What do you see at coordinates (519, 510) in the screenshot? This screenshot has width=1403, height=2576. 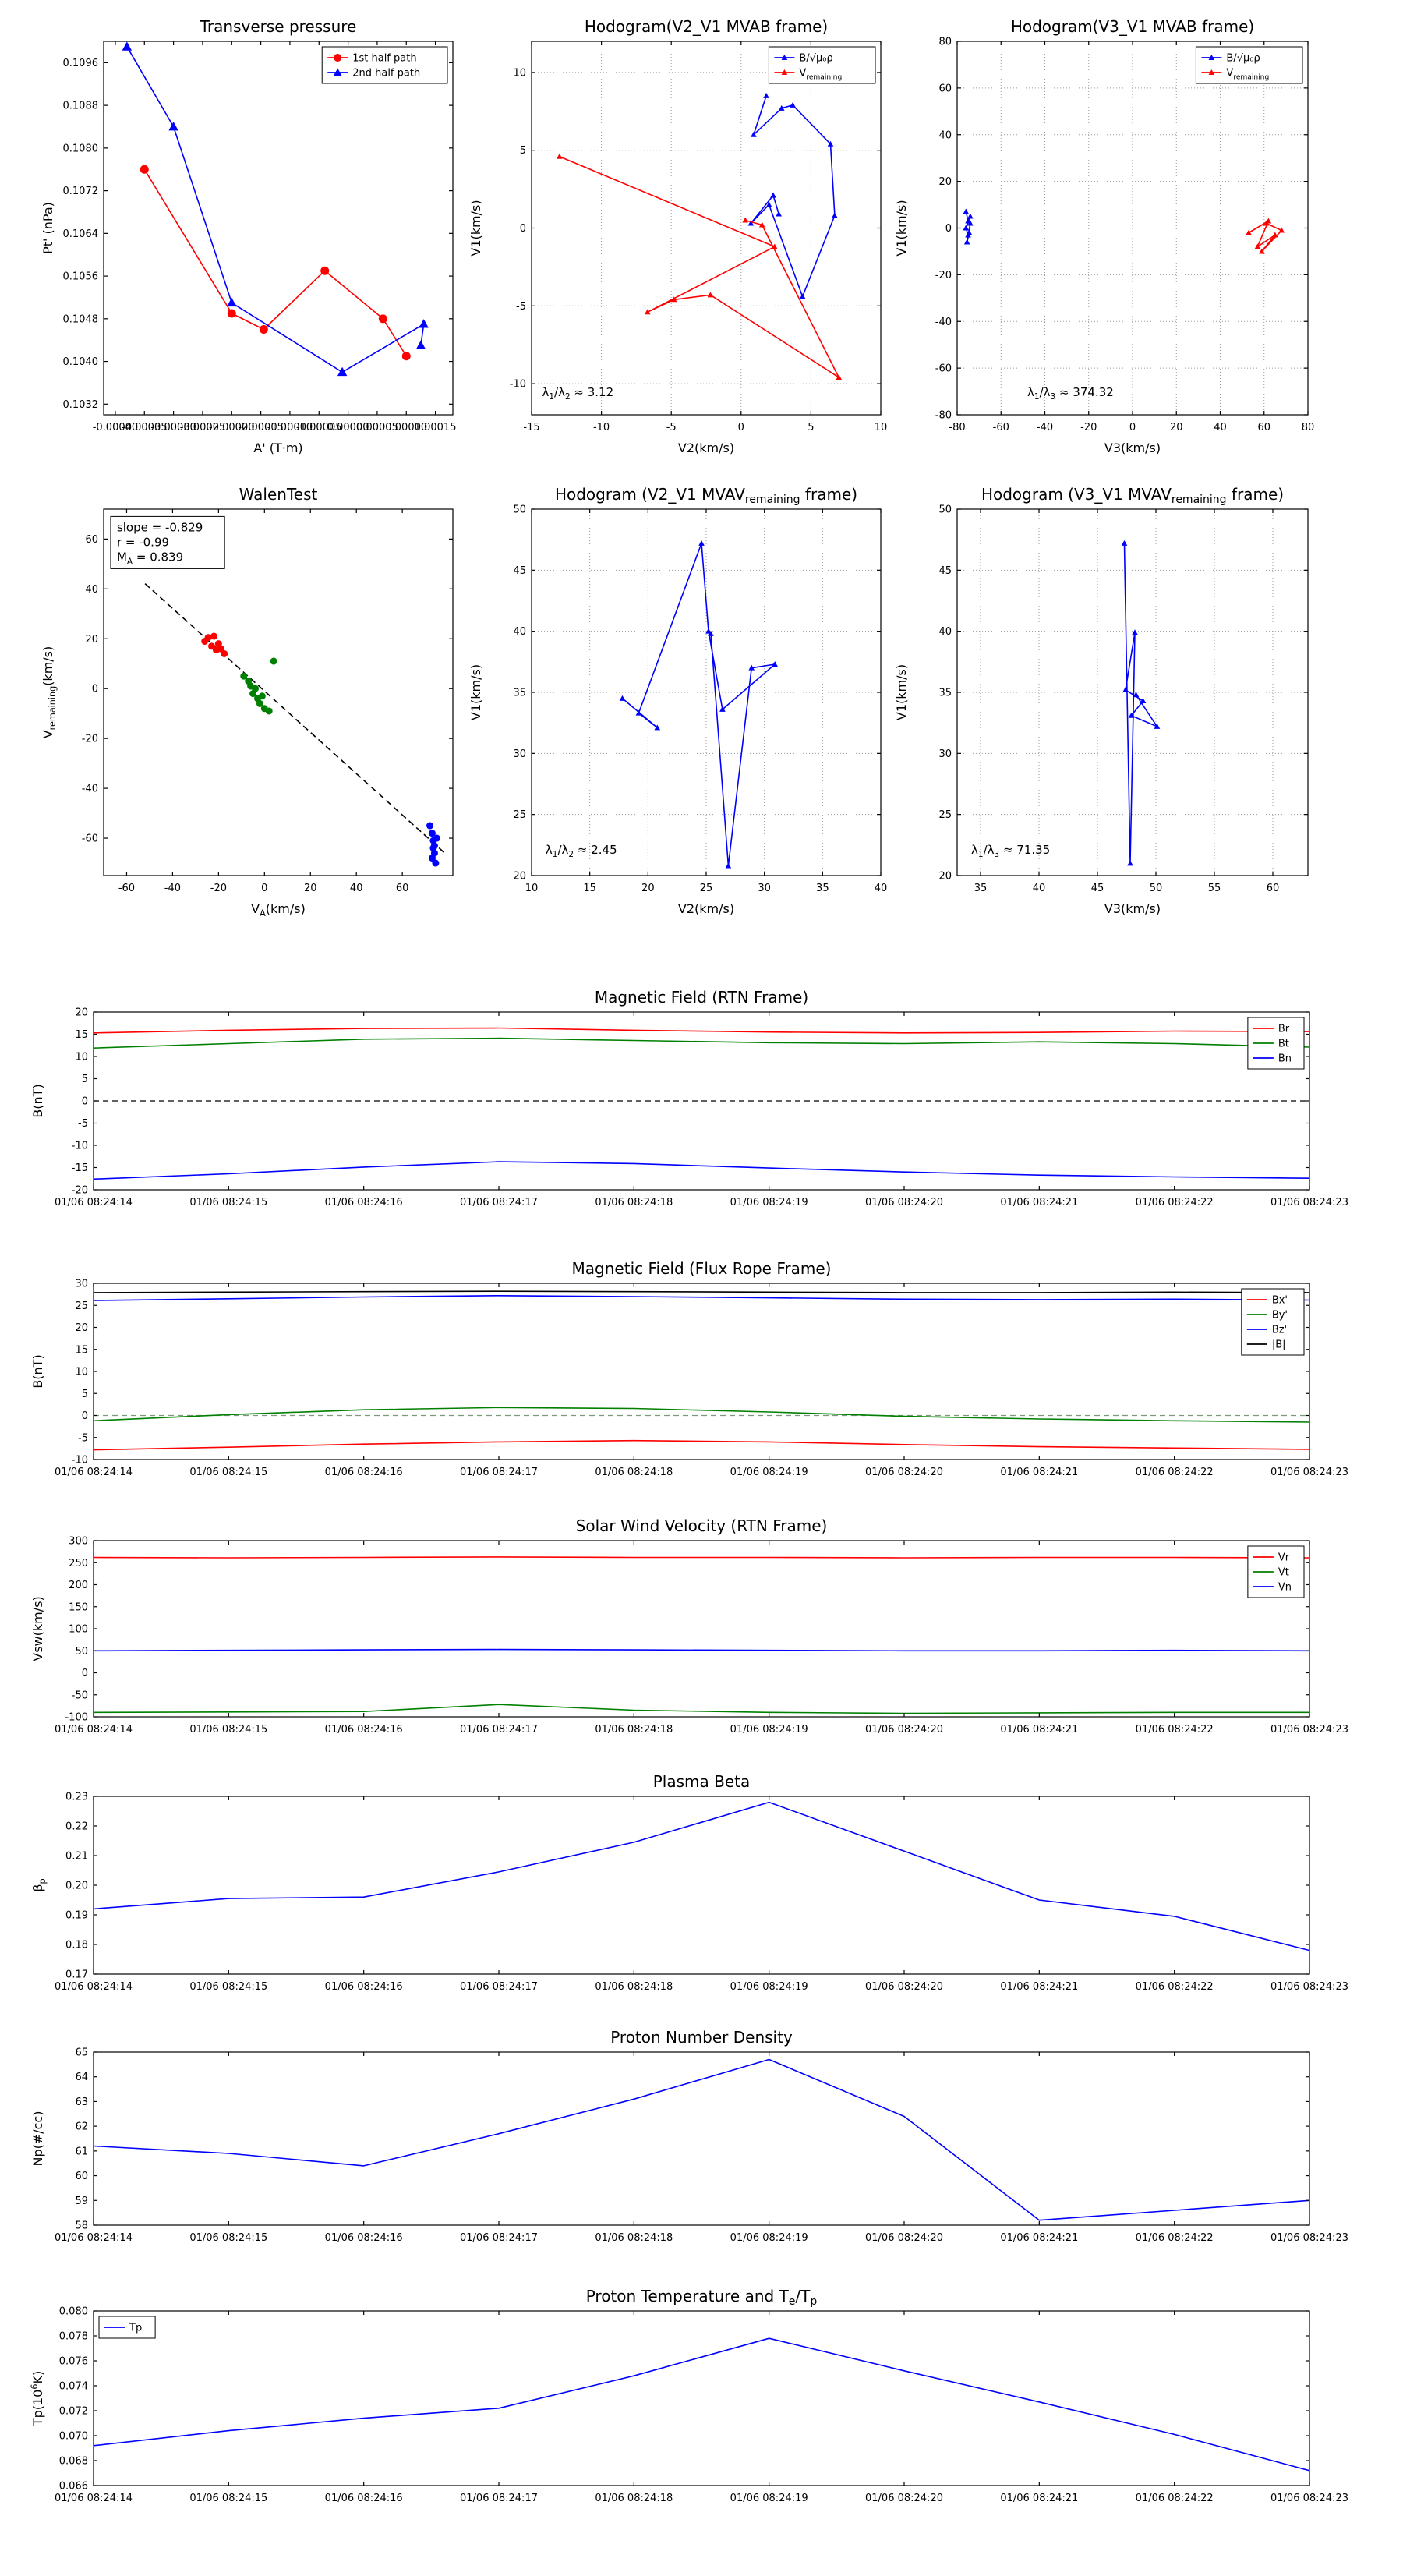 I see `svg-text: 50` at bounding box center [519, 510].